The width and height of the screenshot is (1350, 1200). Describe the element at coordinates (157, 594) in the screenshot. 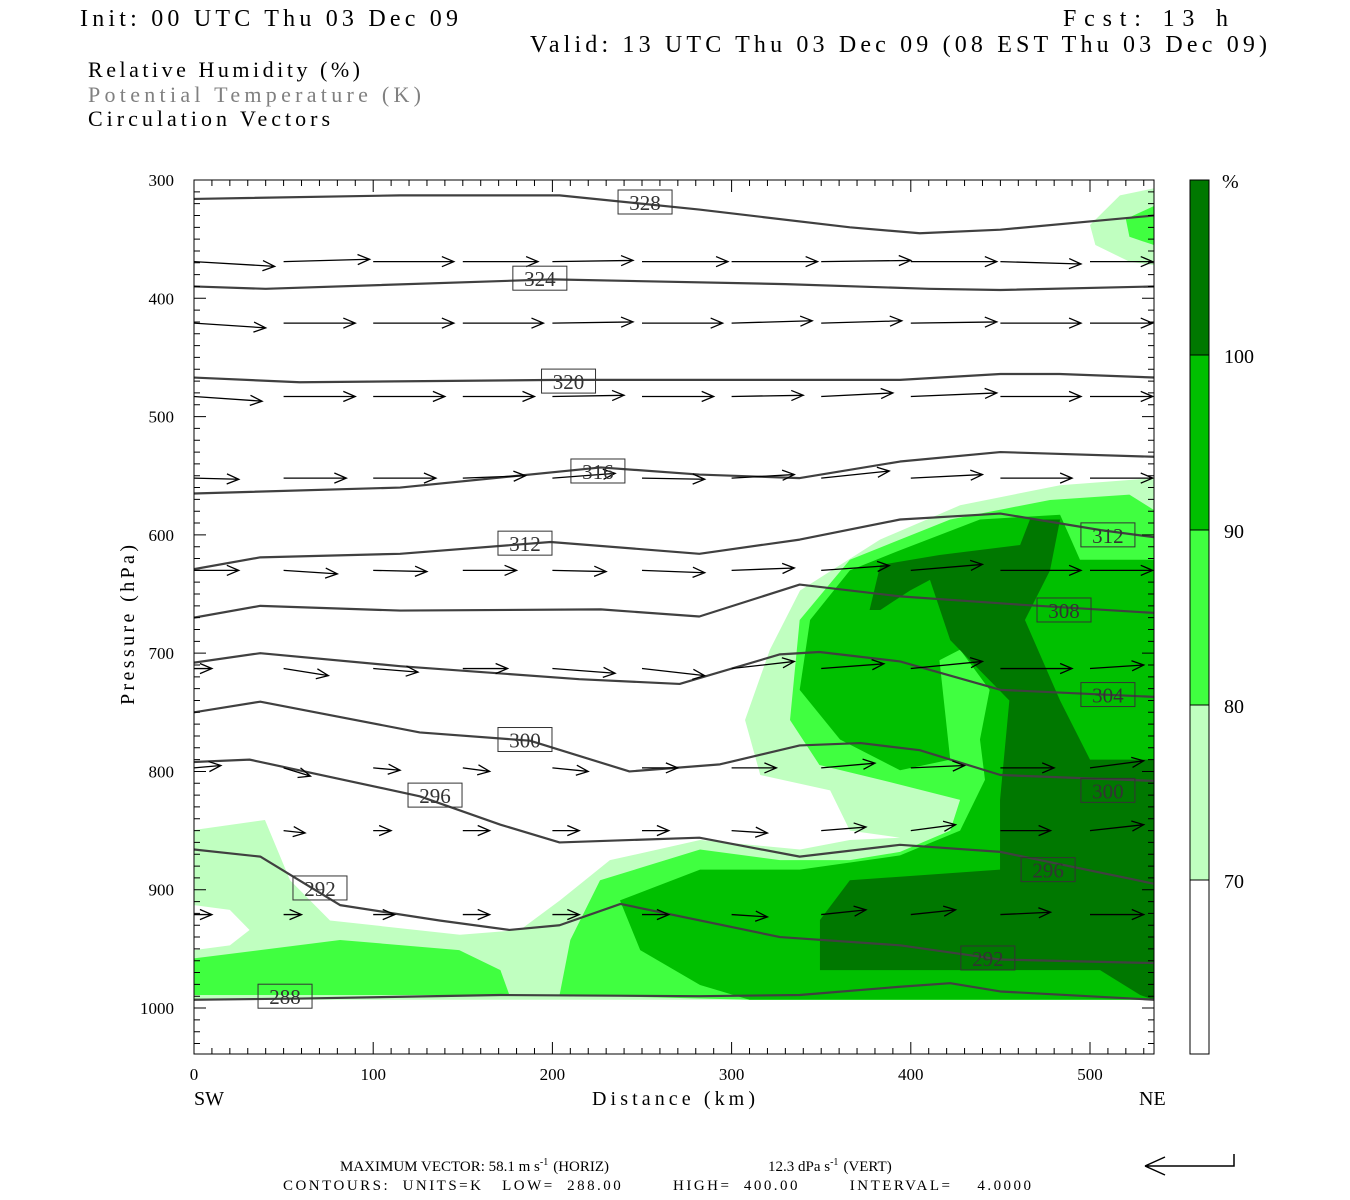

I see `y-tick-labels: 300 400 500 600 700 800 900 1000` at that location.